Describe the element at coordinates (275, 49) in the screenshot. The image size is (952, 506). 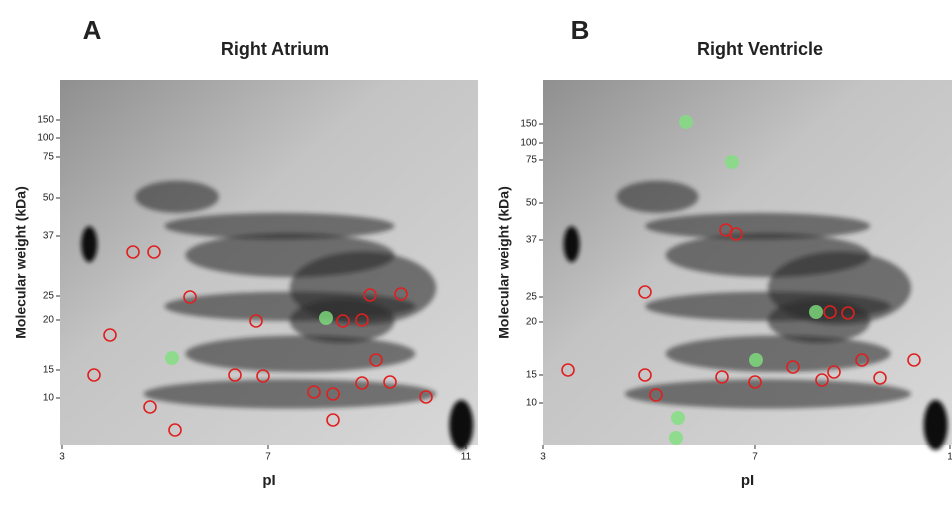
I see `panel-title: Right Atrium` at that location.